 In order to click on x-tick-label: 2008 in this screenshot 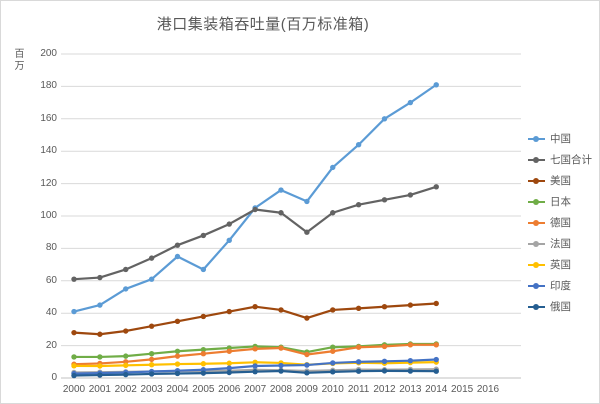, I will do `click(281, 389)`.